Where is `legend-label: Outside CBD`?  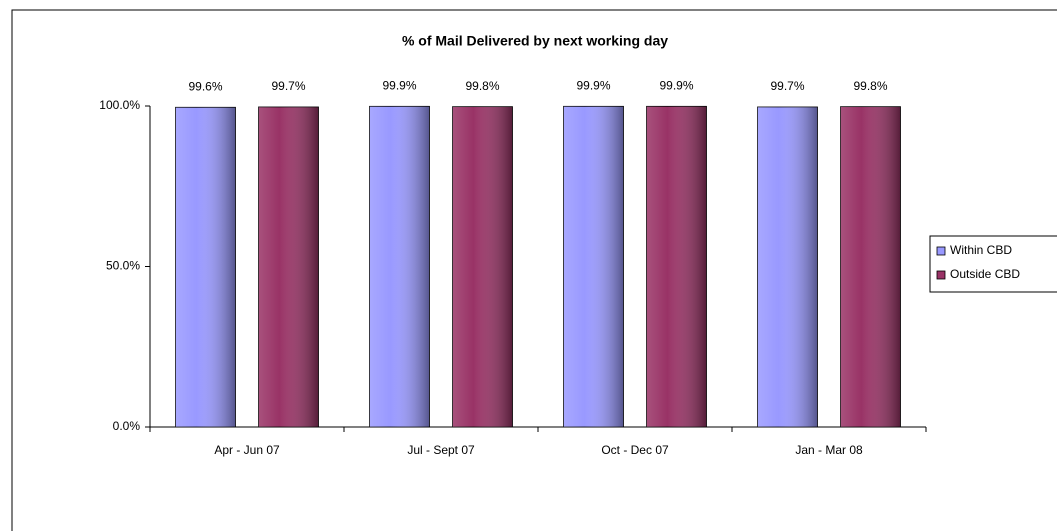 legend-label: Outside CBD is located at coordinates (985, 274).